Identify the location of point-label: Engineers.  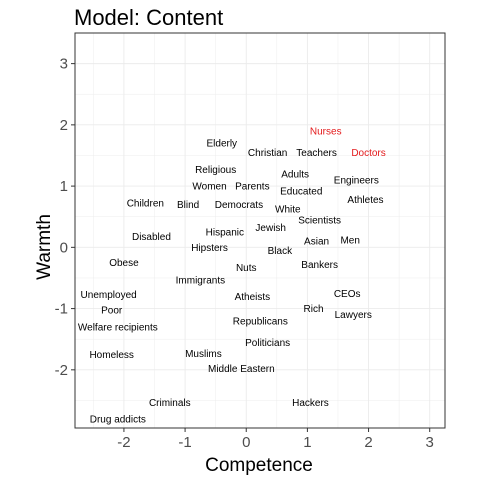
(356, 180).